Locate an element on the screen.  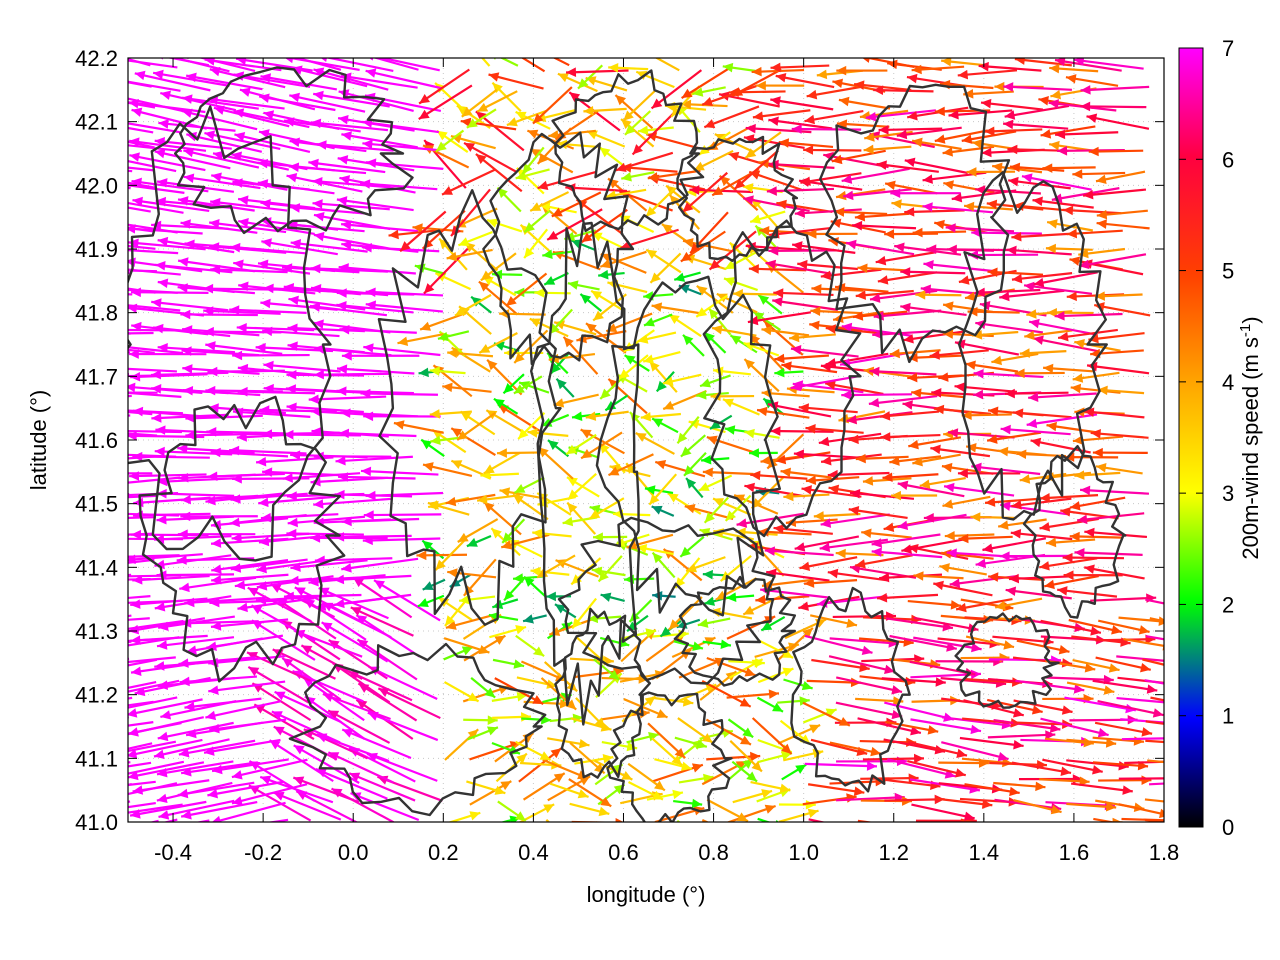
terrain-contour is located at coordinates (688, 446).